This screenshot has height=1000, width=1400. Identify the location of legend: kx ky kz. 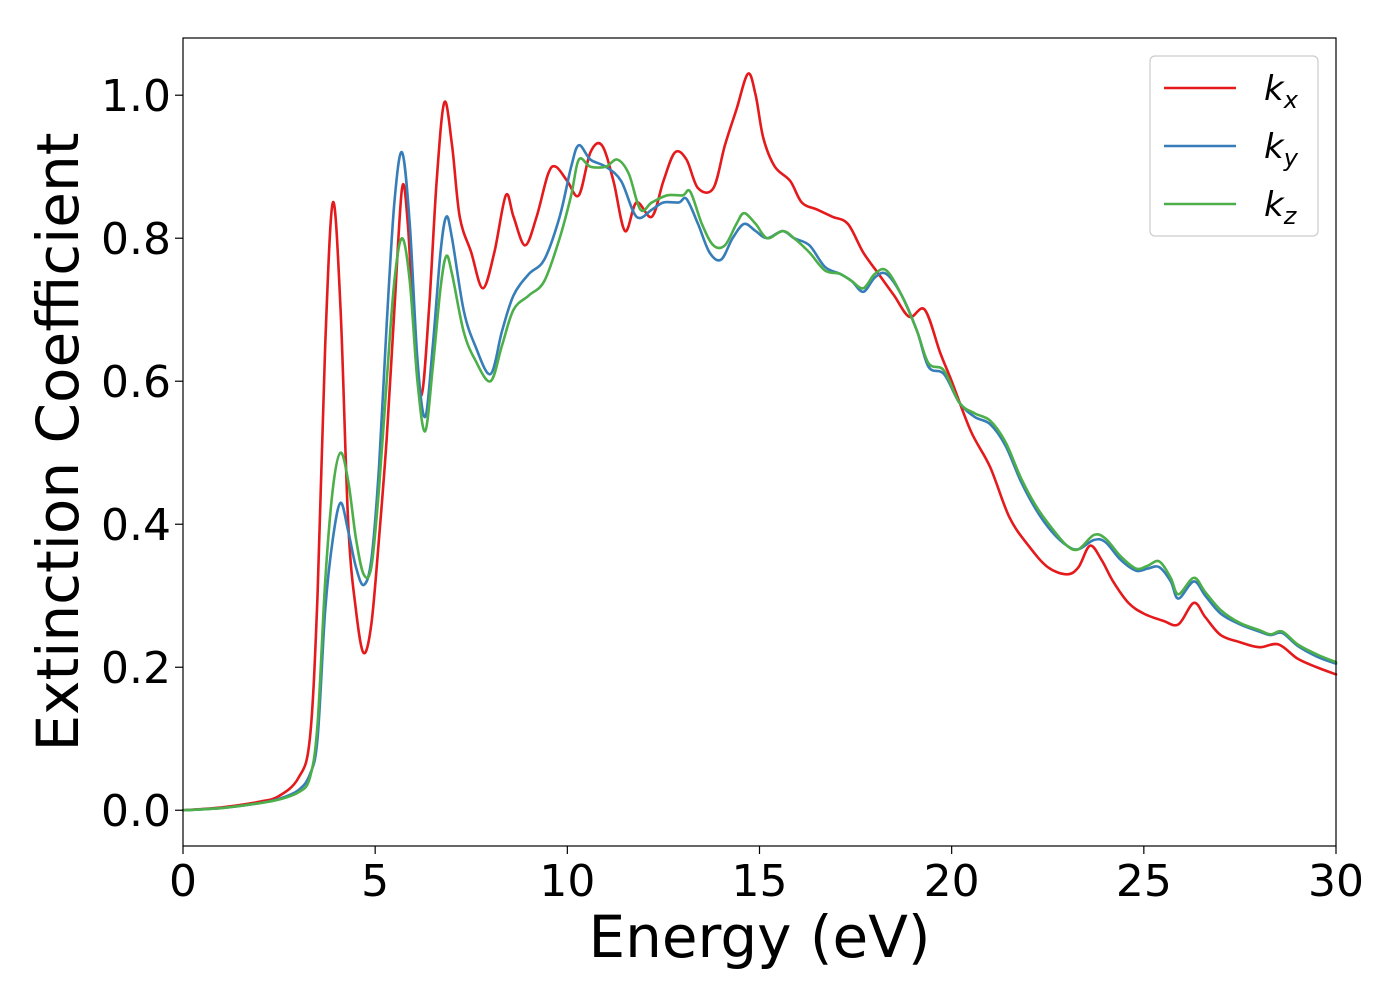
(1234, 146).